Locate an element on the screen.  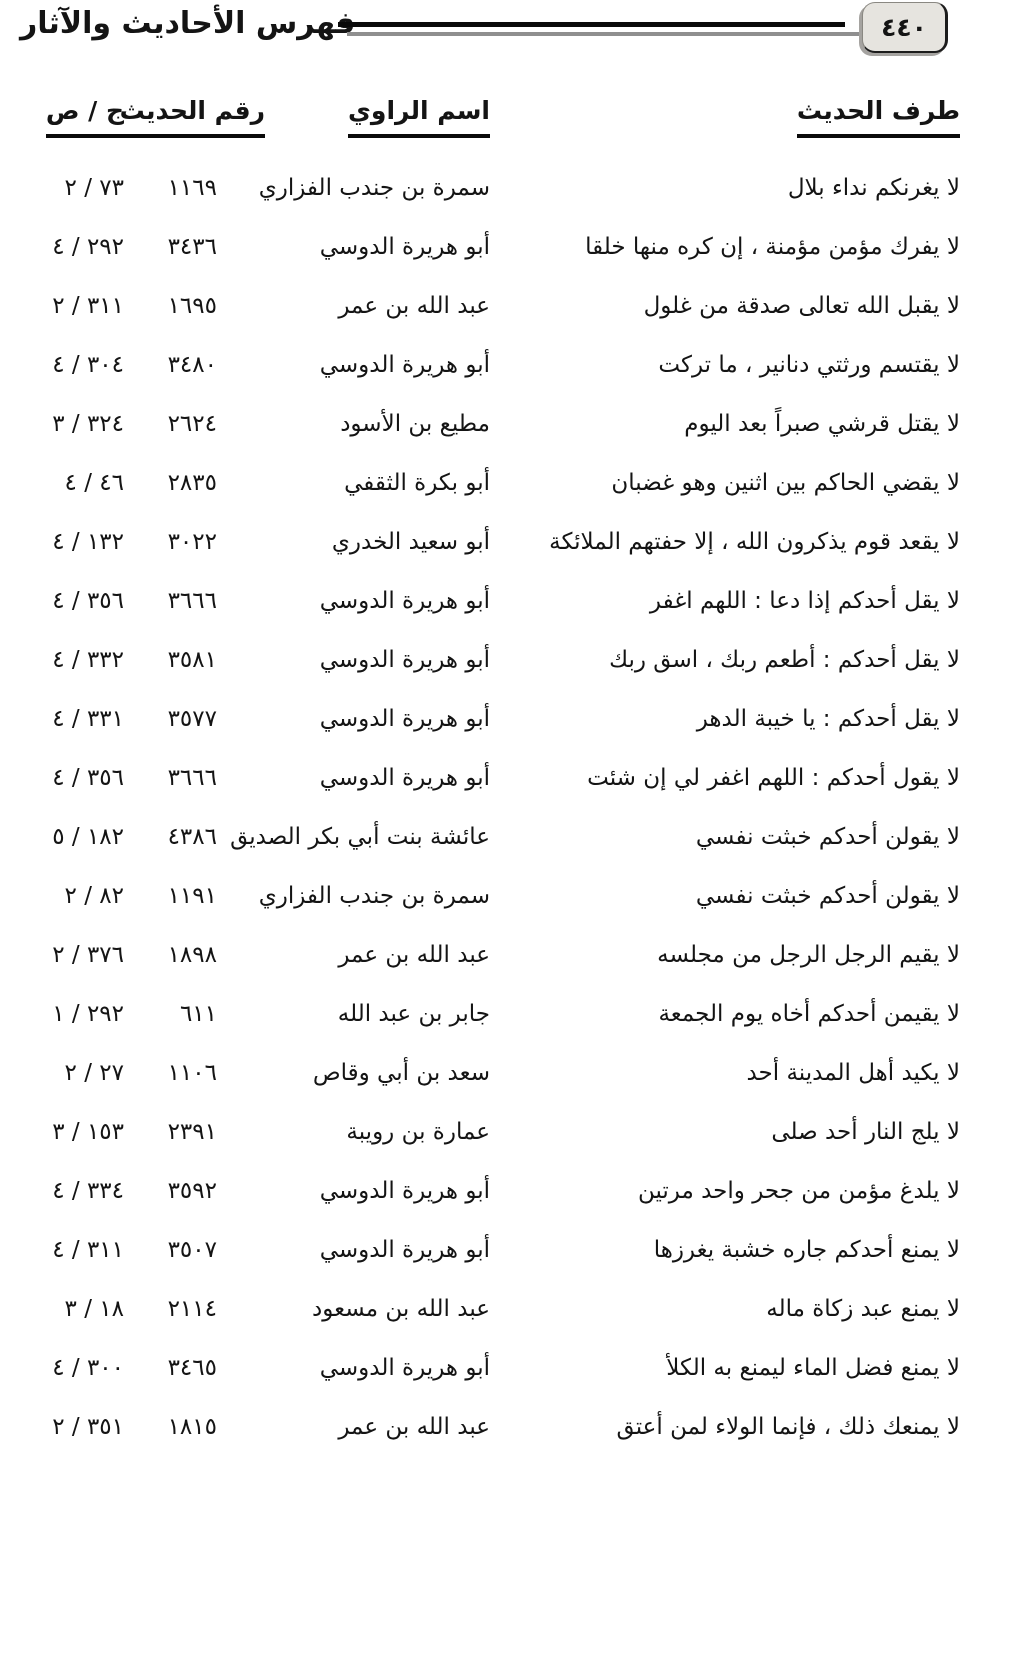
hadith-text-cell: لا يغرنكم نداء بلال is located at coordinates (873, 187).